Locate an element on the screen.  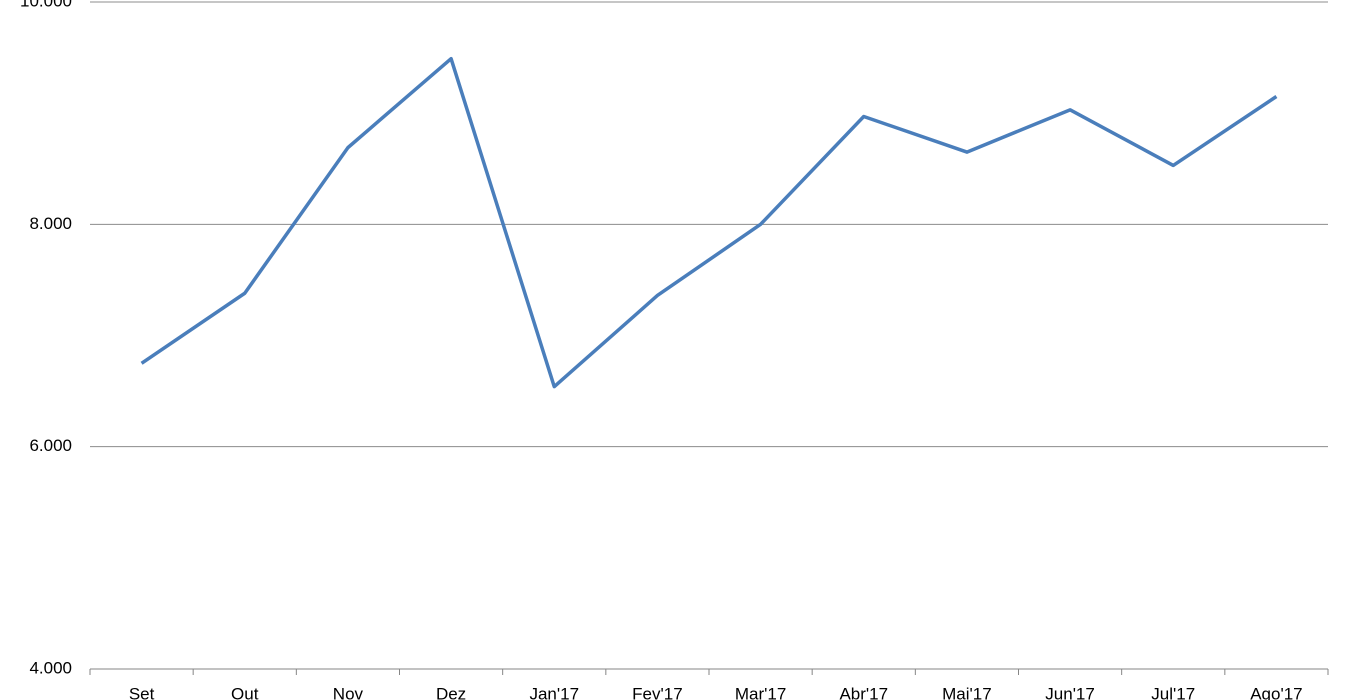
x-tick-label: Dez is located at coordinates (451, 692).